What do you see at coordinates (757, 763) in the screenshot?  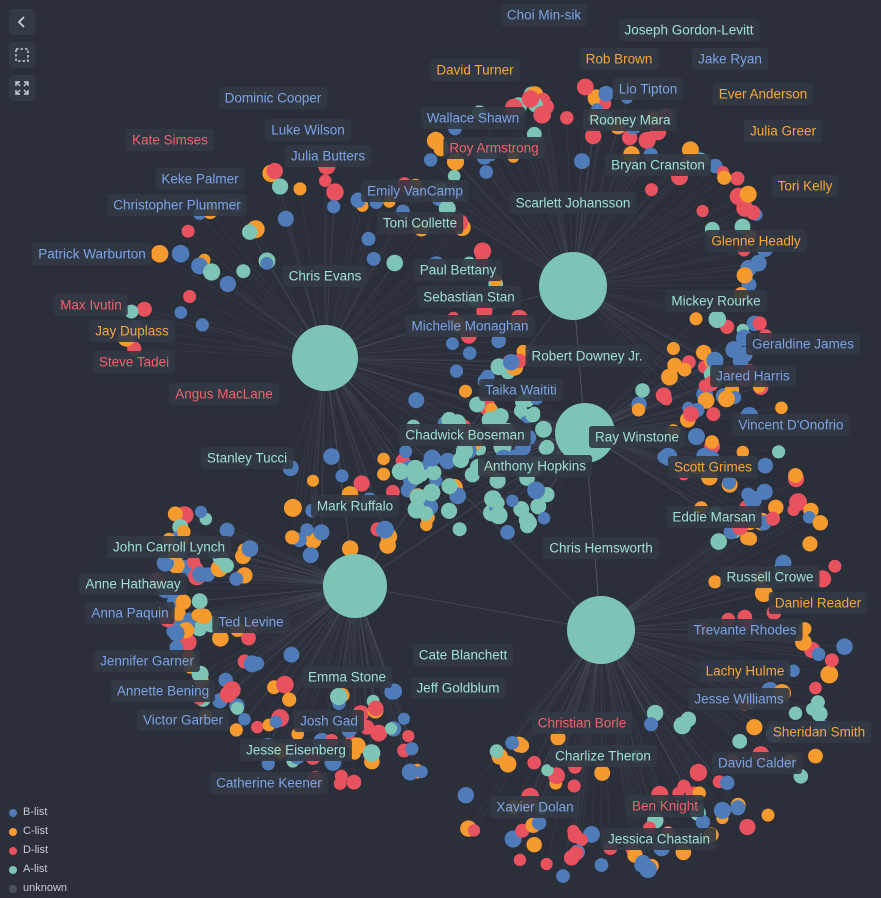 I see `person-label-david-calder: David Calder` at bounding box center [757, 763].